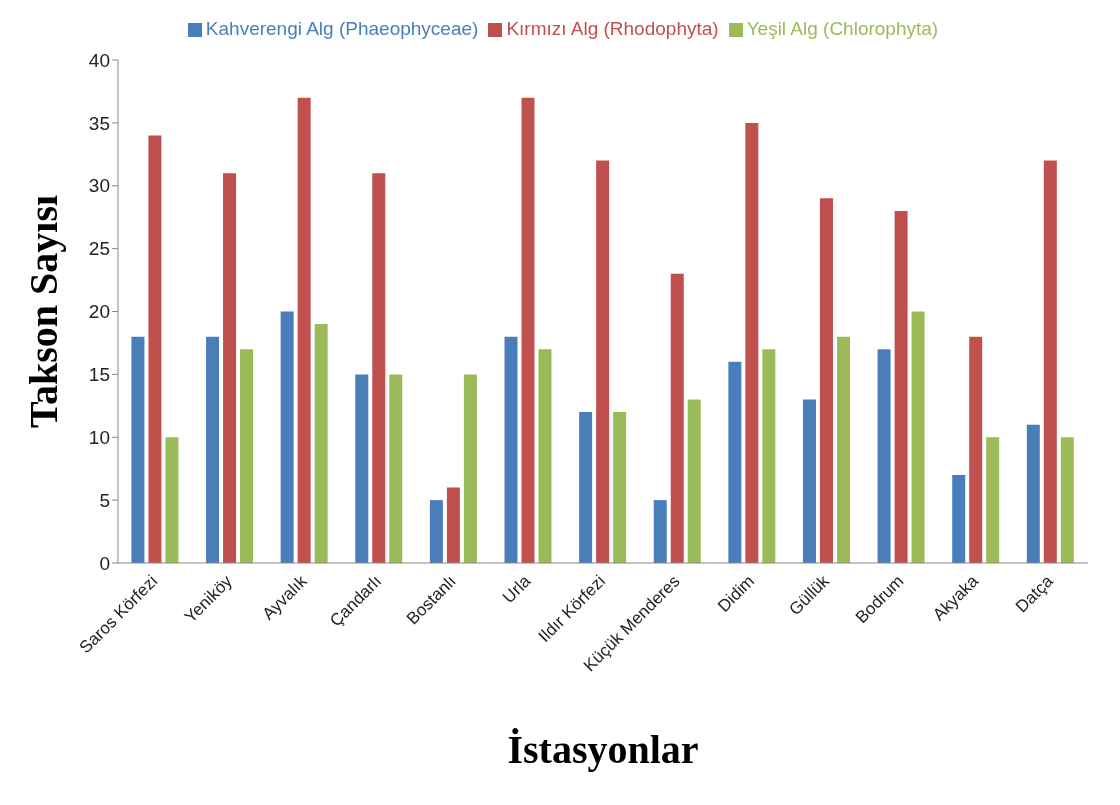 The image size is (1120, 805). Describe the element at coordinates (104, 500) in the screenshot. I see `y-tick-label: 5` at that location.